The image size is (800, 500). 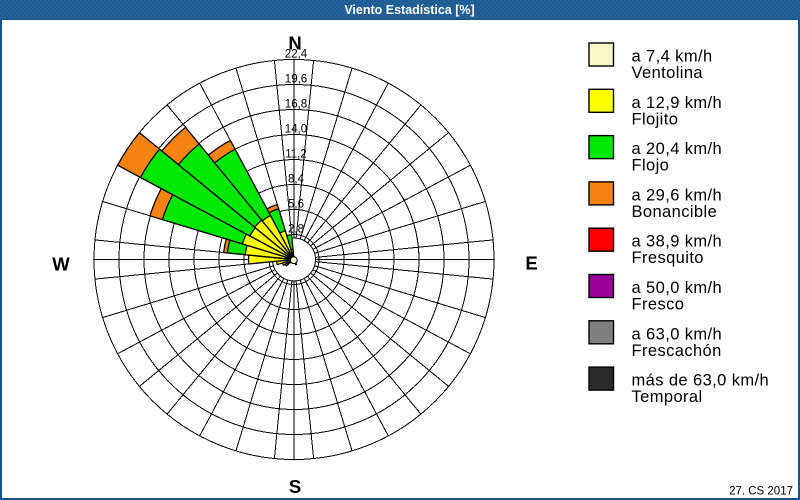 I want to click on svg-text: 22,4, so click(x=296, y=54).